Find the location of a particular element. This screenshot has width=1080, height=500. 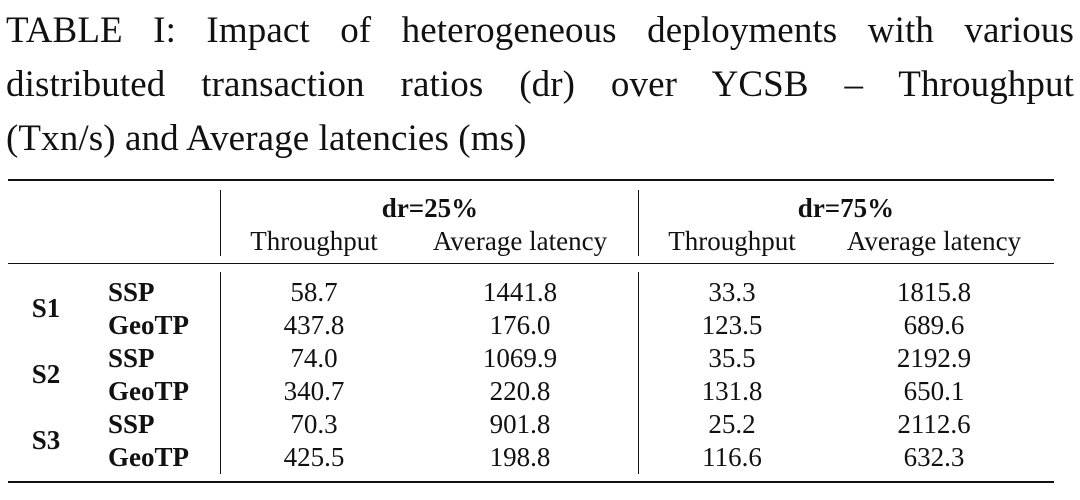

system-label-s3: S3 is located at coordinates (46, 440).